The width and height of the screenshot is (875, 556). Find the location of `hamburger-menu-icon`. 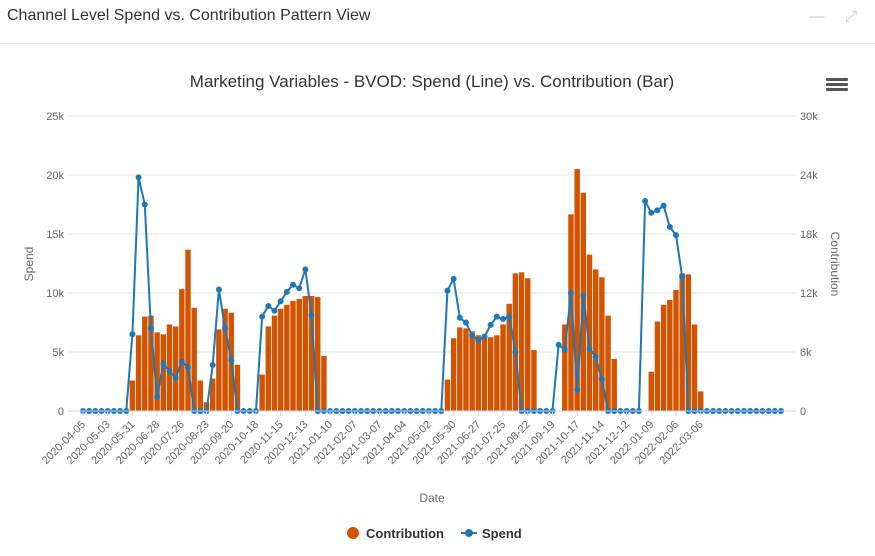

hamburger-menu-icon is located at coordinates (837, 85).